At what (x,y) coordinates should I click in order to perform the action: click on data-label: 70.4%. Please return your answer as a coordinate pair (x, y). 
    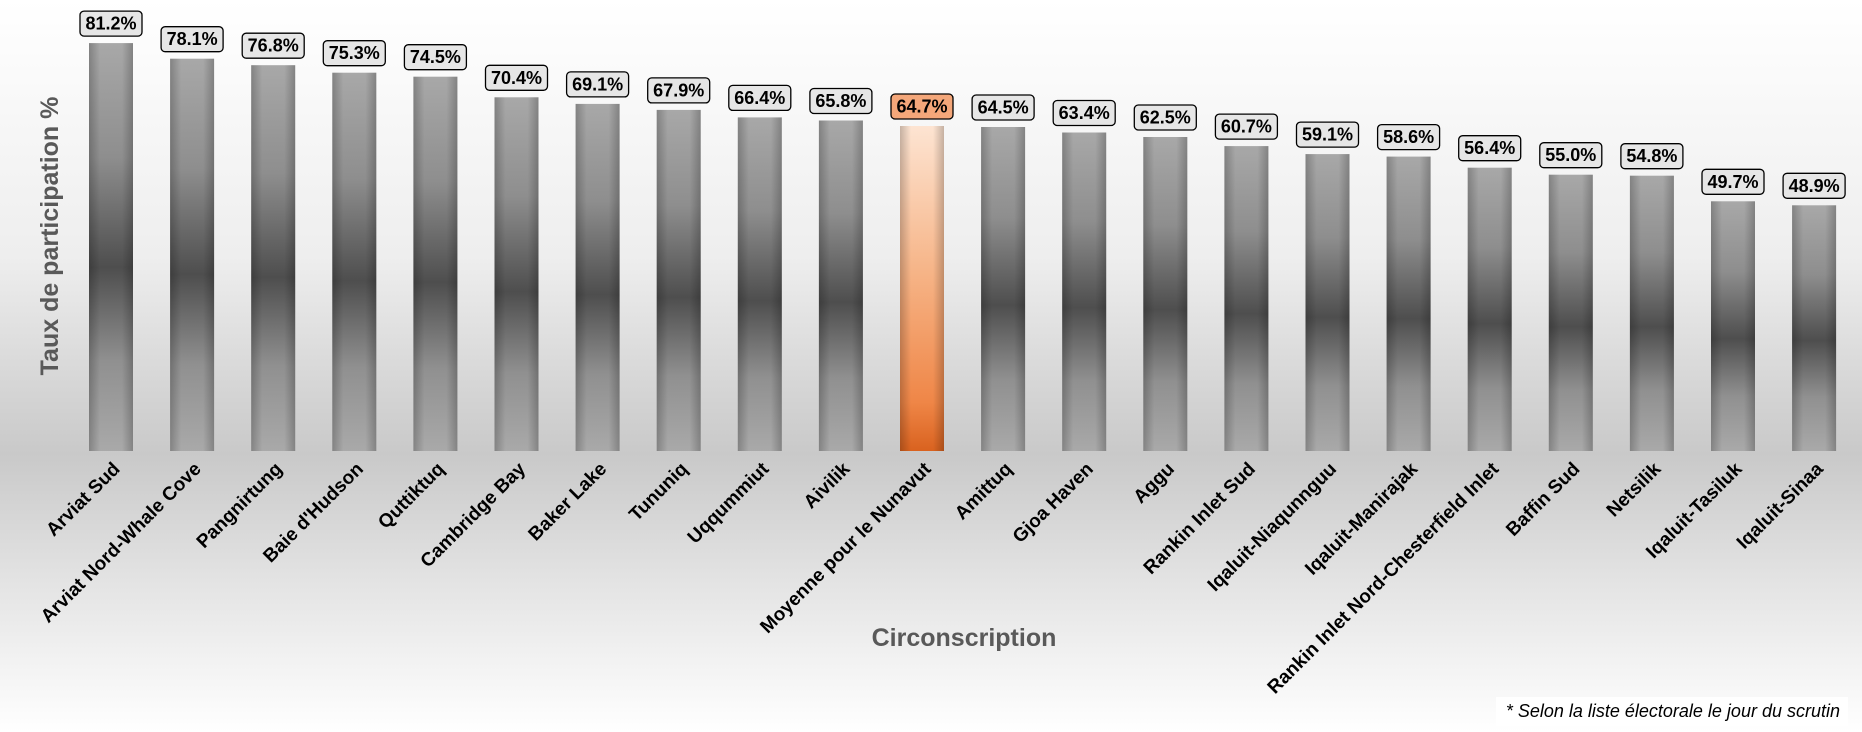
    Looking at the image, I should click on (516, 78).